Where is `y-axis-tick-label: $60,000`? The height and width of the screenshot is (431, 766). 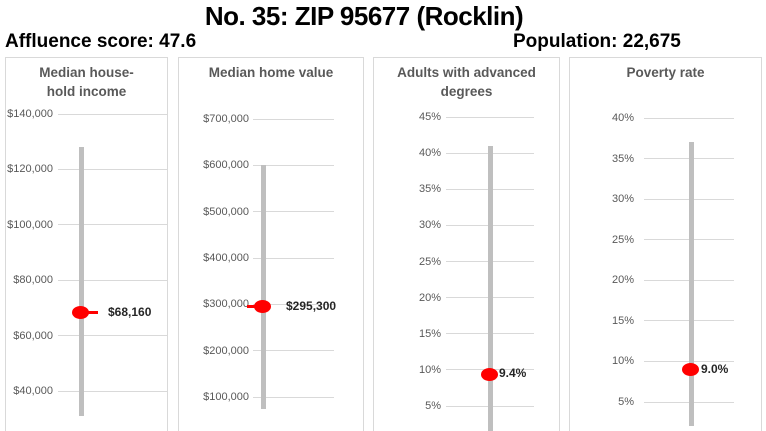
y-axis-tick-label: $60,000 is located at coordinates (33, 335).